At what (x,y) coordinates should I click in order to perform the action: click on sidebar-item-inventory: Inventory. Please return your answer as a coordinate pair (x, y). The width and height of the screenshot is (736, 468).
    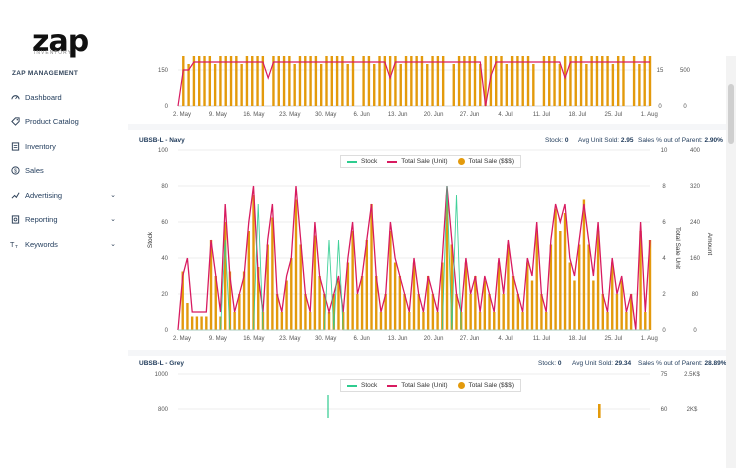
    Looking at the image, I should click on (66, 146).